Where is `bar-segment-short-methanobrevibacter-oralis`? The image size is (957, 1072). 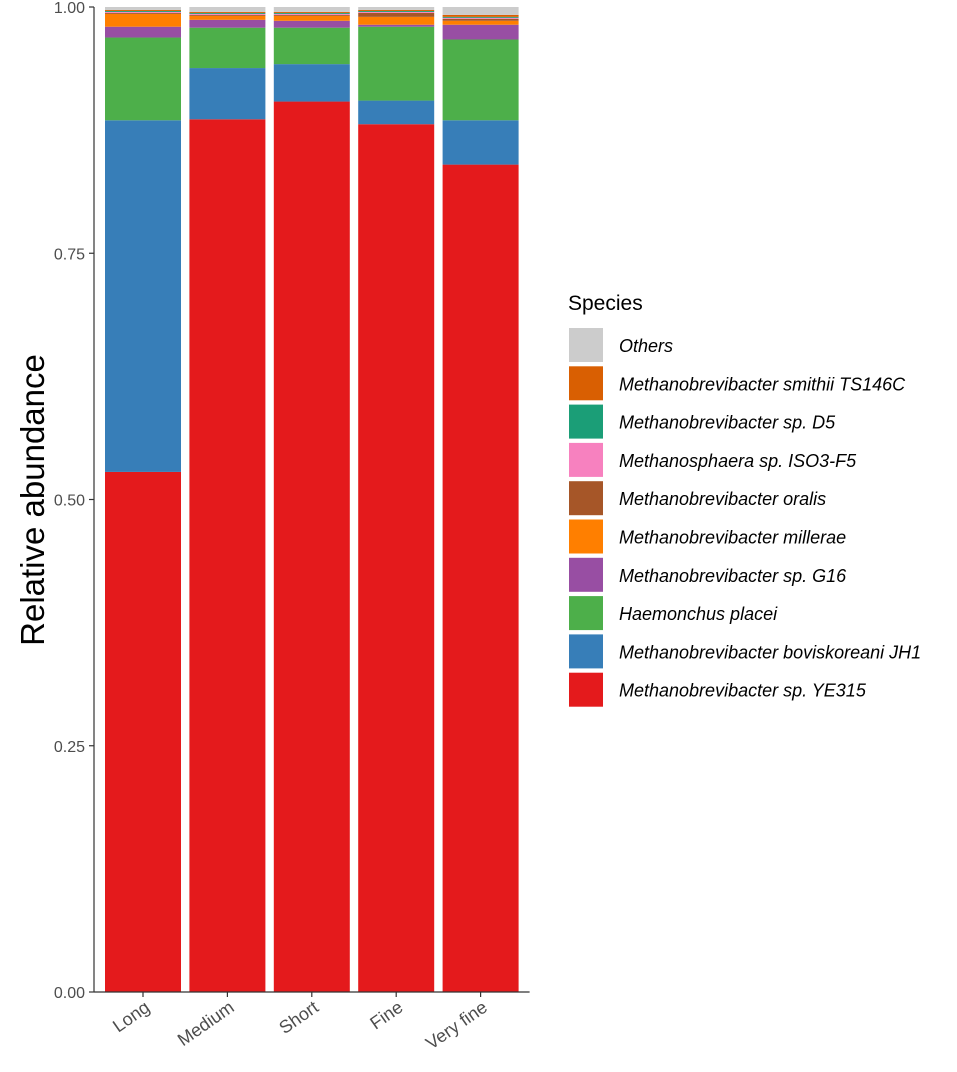
bar-segment-short-methanobrevibacter-oralis is located at coordinates (311, 15).